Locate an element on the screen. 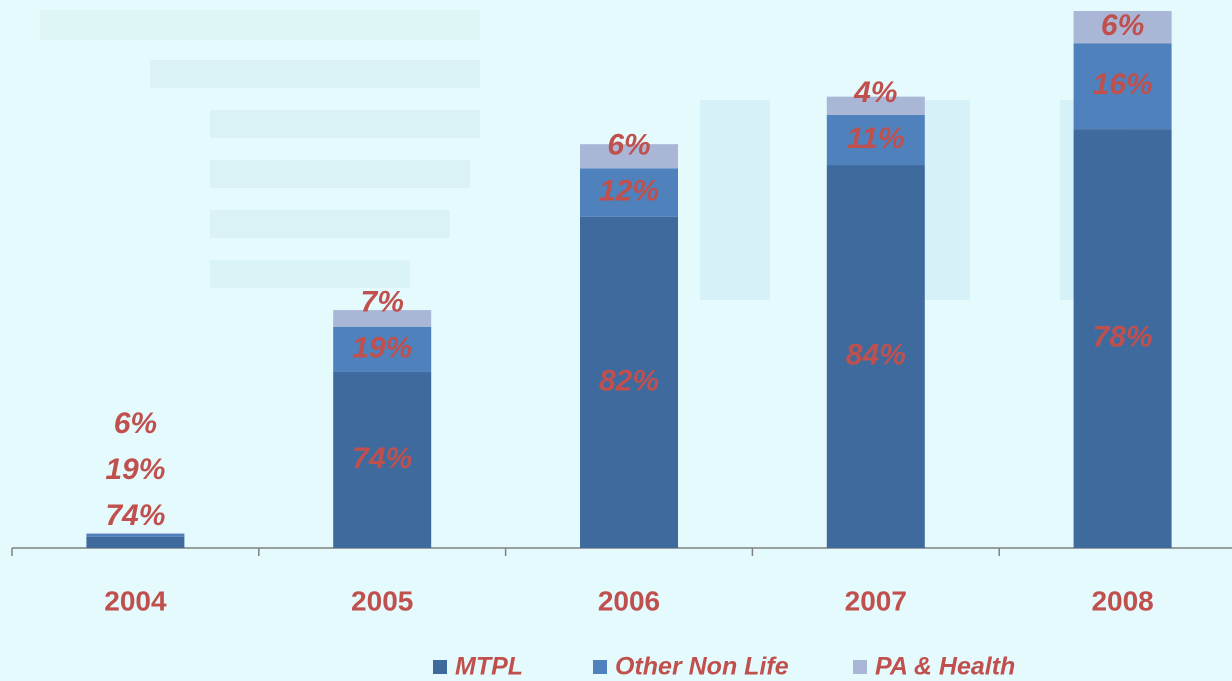  data-label: 4% is located at coordinates (875, 92).